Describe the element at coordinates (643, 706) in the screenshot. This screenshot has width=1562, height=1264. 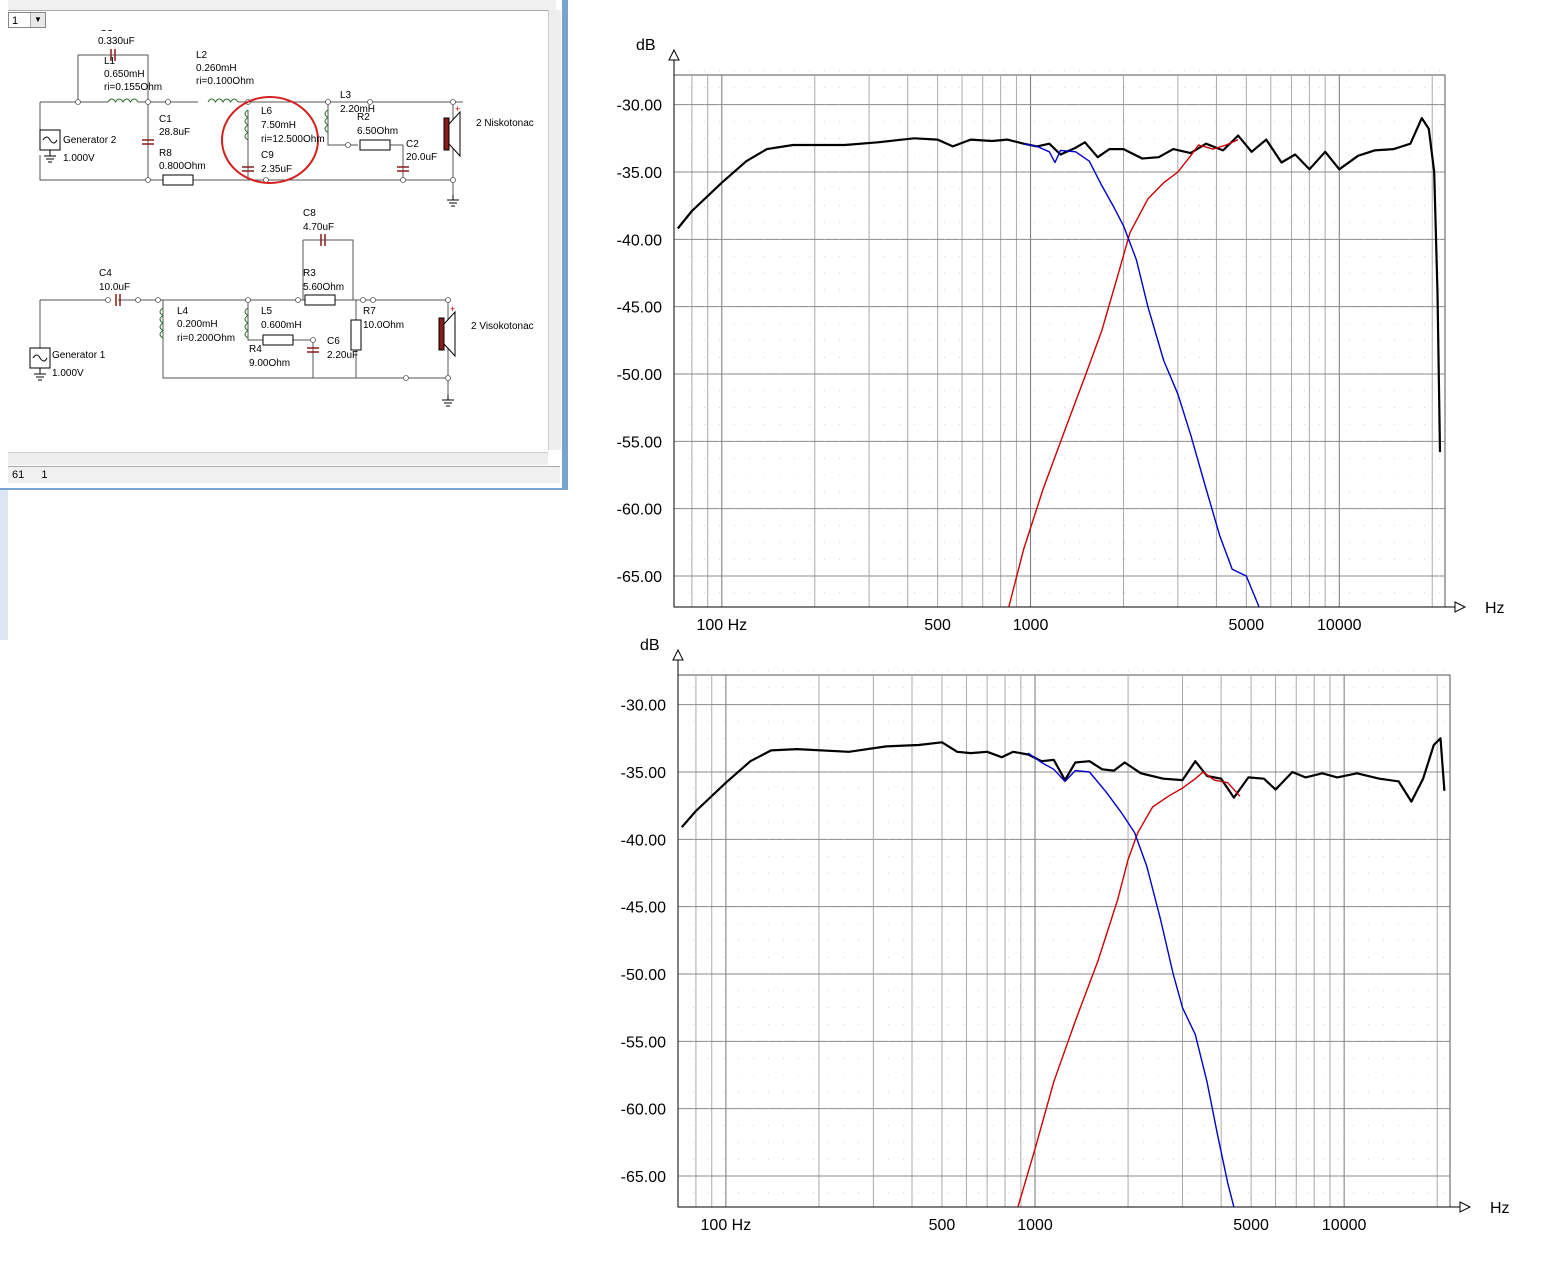
I see `y-tick-label: -30.00` at that location.